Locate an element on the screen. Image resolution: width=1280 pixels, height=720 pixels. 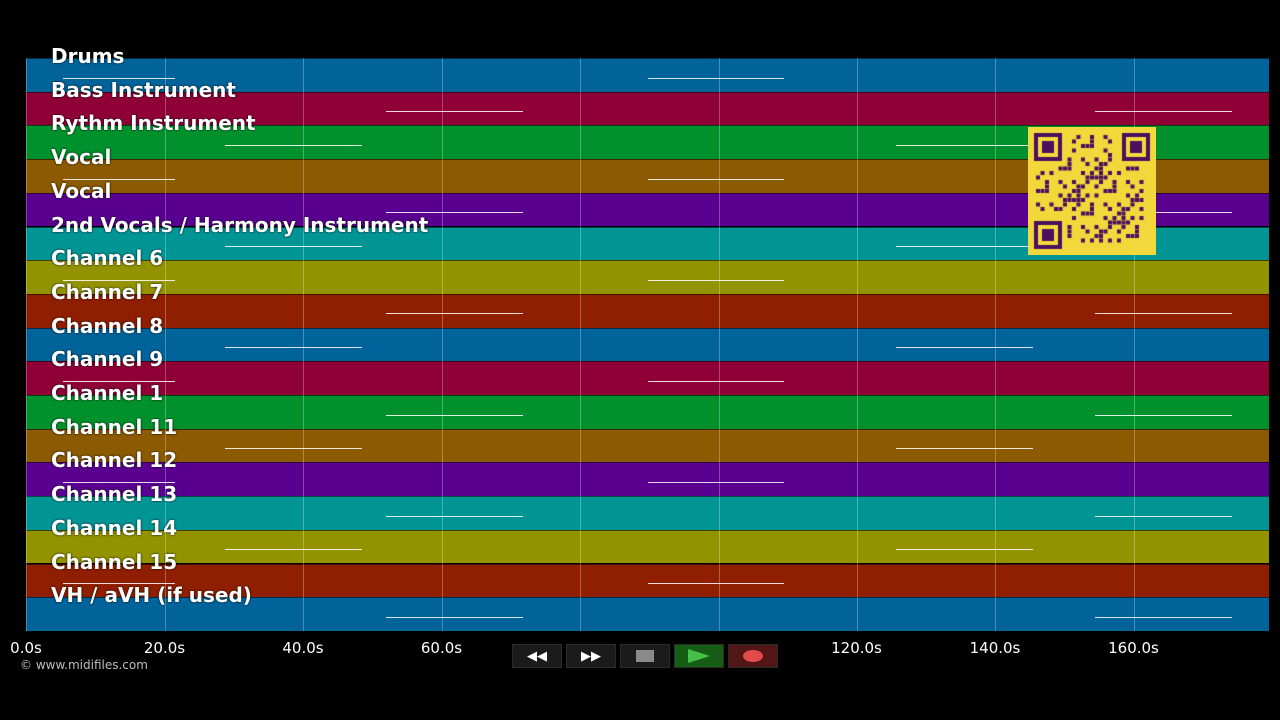
transport-controls: ◀◀ ▶▶ is located at coordinates (645, 656).